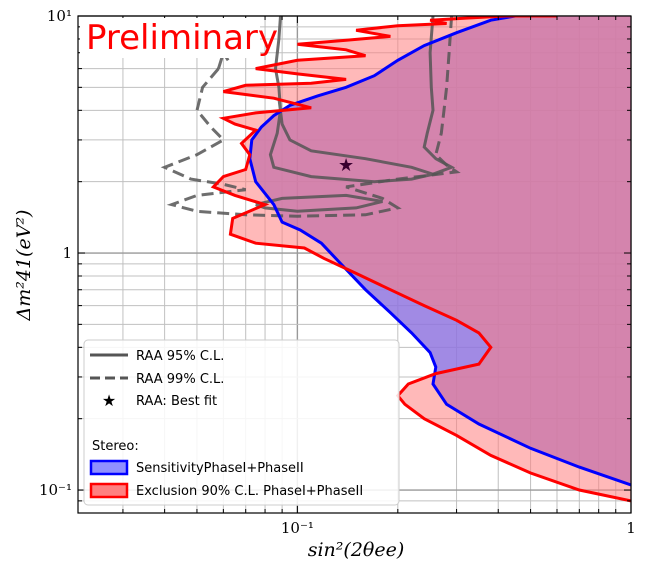 The image size is (648, 576). I want to click on y-axis-label: Δm²41(eV²), so click(24, 266).